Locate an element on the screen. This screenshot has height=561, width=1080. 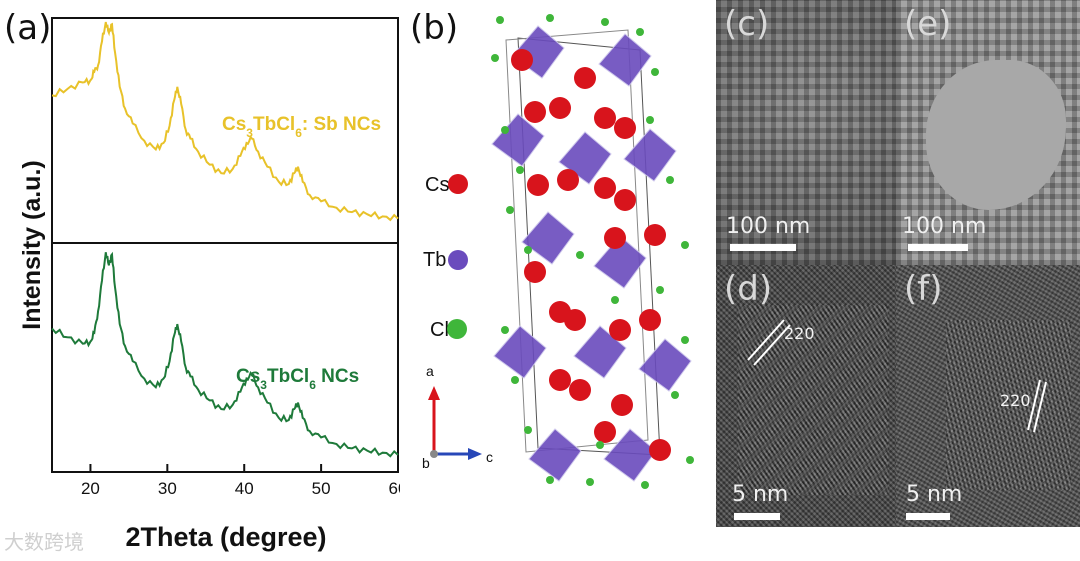
xrd-xtick-label-1: 30 is located at coordinates (167, 488).